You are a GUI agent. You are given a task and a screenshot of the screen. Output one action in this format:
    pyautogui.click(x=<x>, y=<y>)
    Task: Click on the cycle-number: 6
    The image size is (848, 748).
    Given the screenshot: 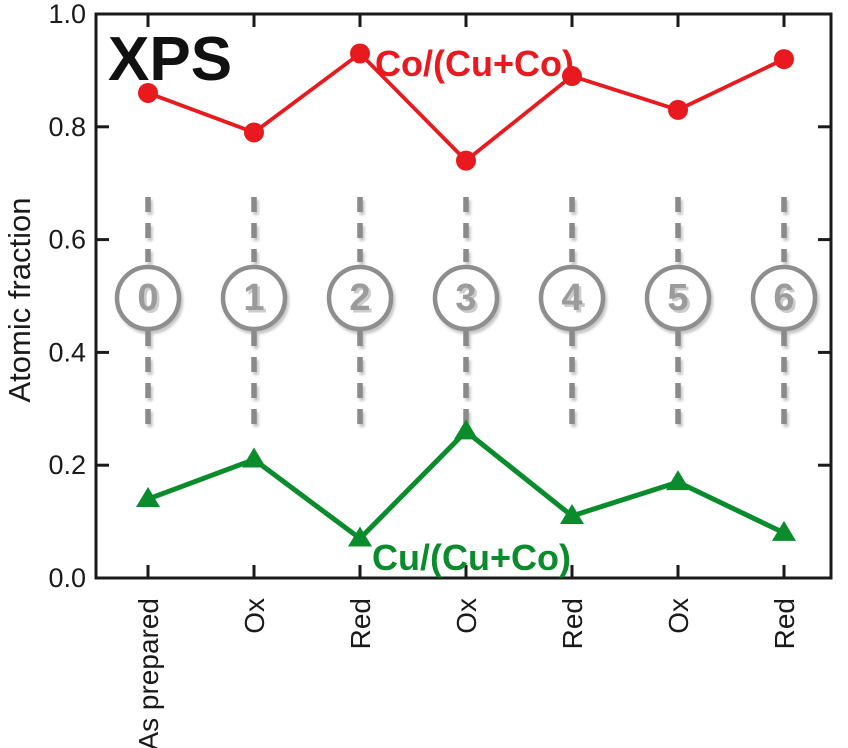 What is the action you would take?
    pyautogui.click(x=783, y=298)
    